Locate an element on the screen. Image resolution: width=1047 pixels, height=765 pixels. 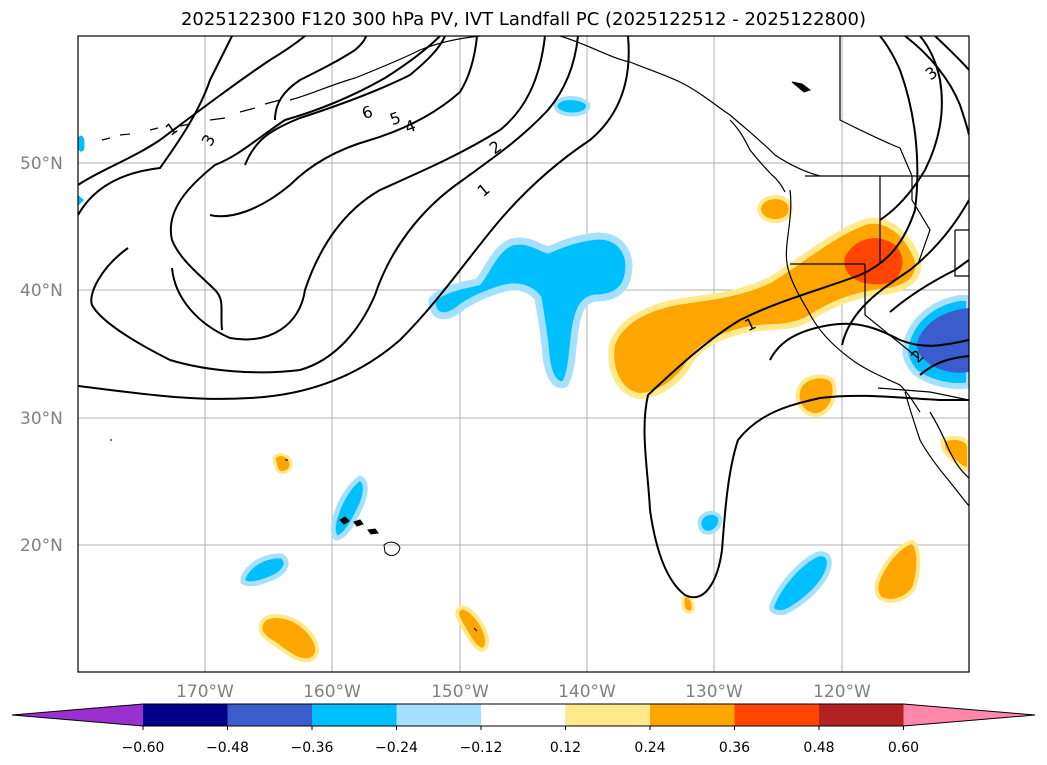
colorbar-tick-label: 0.12 is located at coordinates (565, 748).